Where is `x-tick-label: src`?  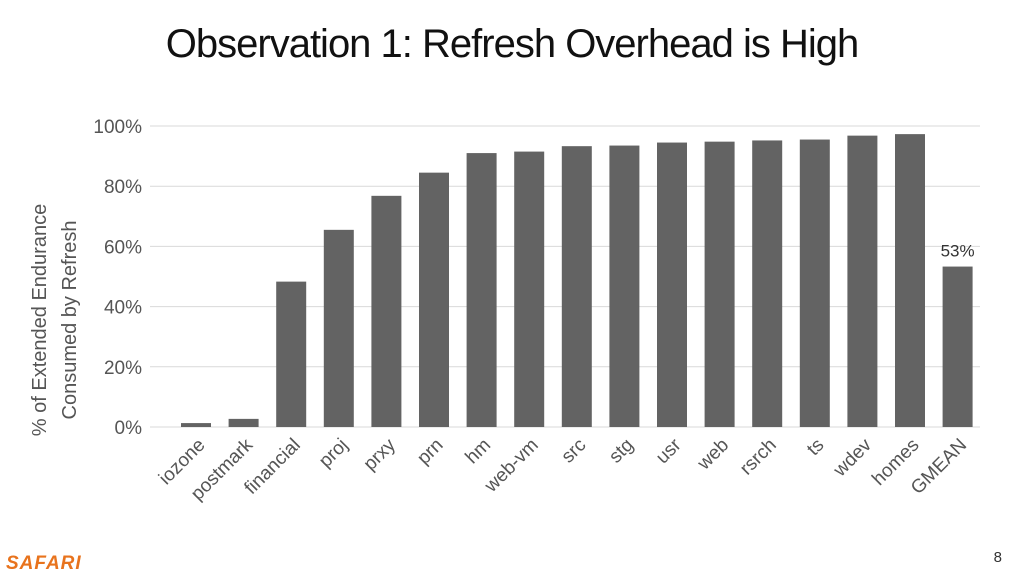 x-tick-label: src is located at coordinates (574, 451).